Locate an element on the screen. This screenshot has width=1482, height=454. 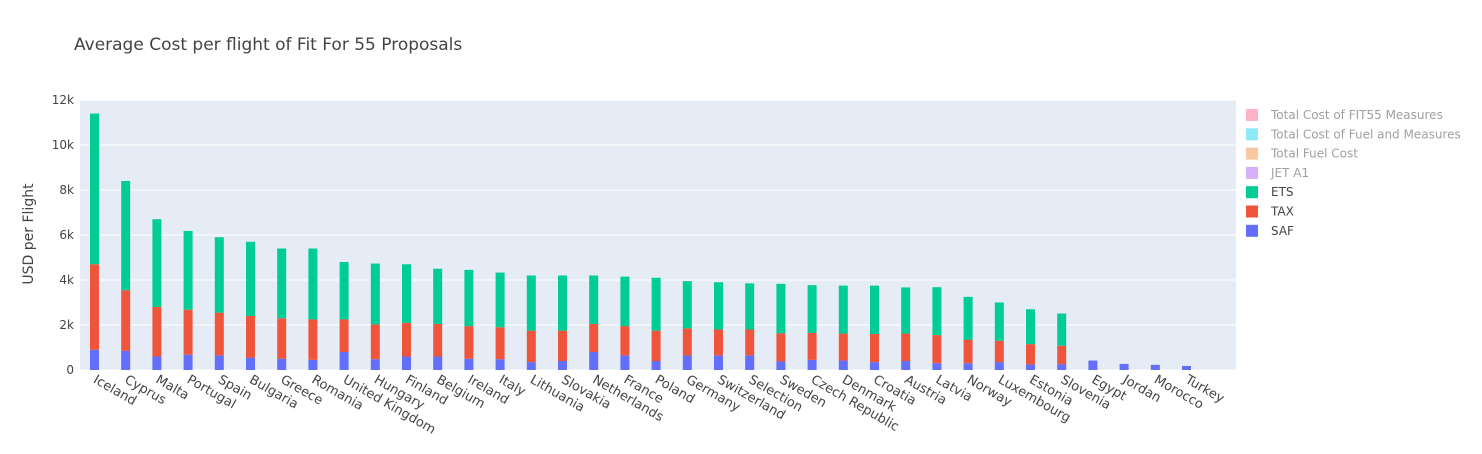
legend-item-total-cost-of-fuel-and-measures: Total Cost of Fuel and Measures is located at coordinates (1353, 134).